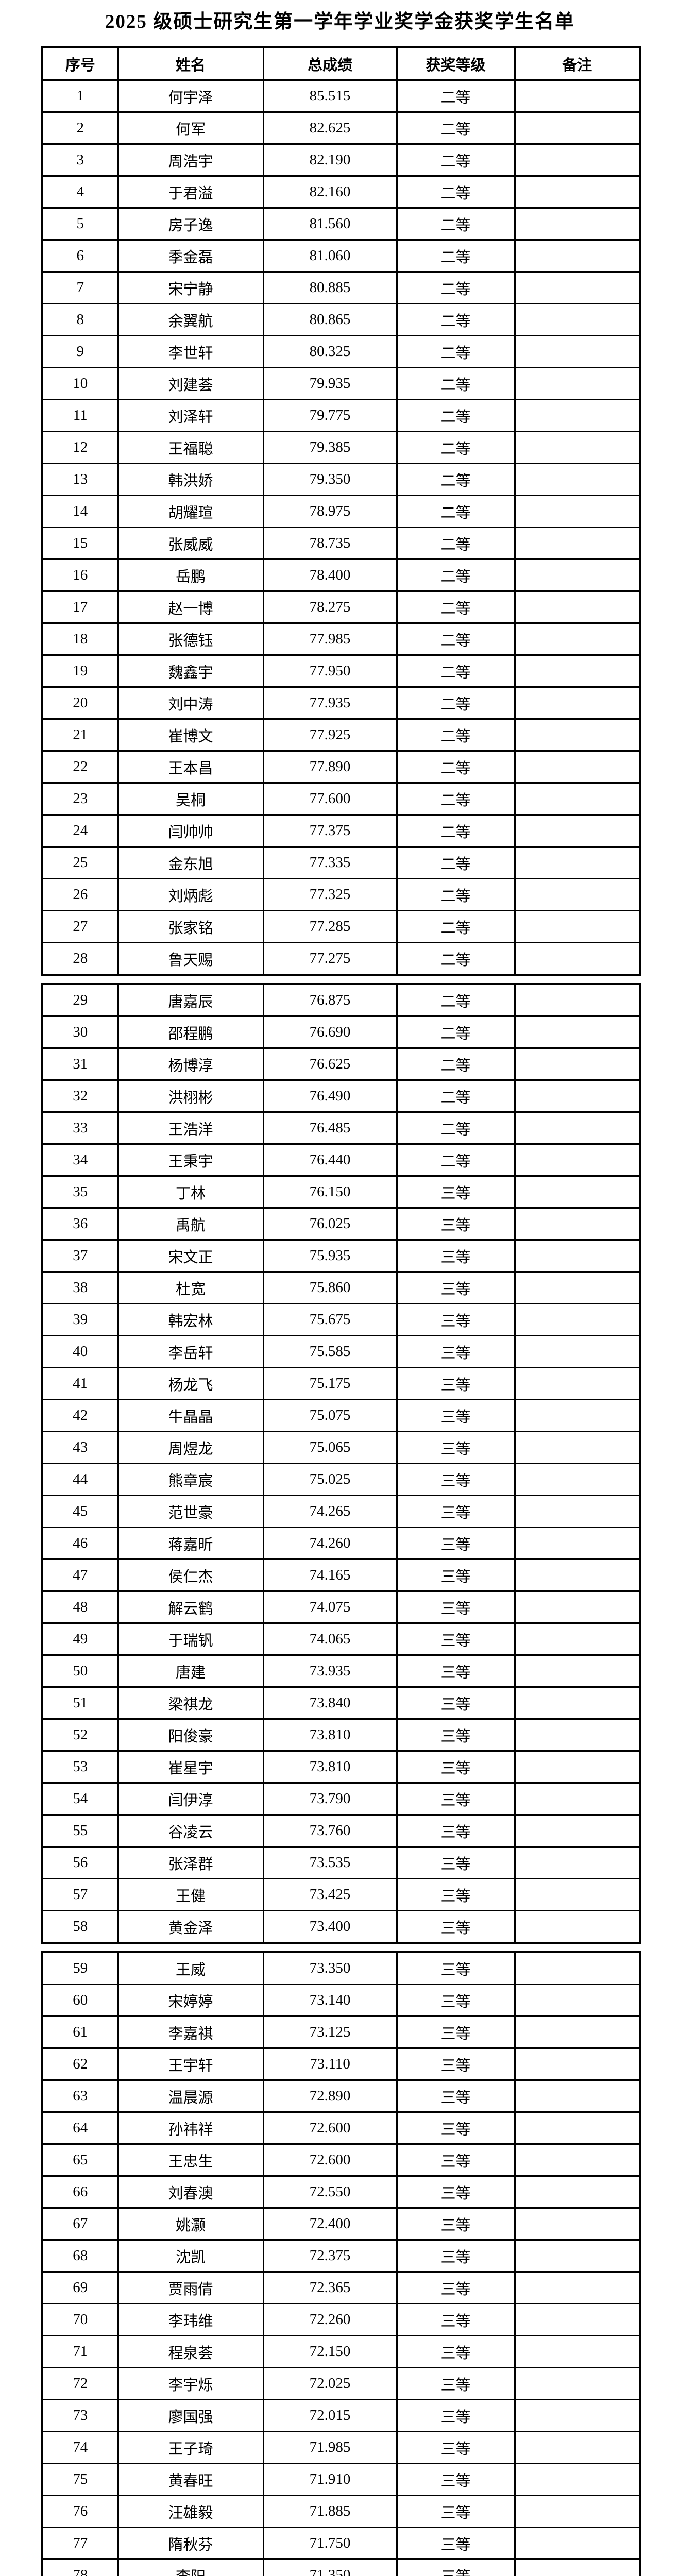 The height and width of the screenshot is (2576, 680). Describe the element at coordinates (80, 831) in the screenshot. I see `serial-cell: 24` at that location.